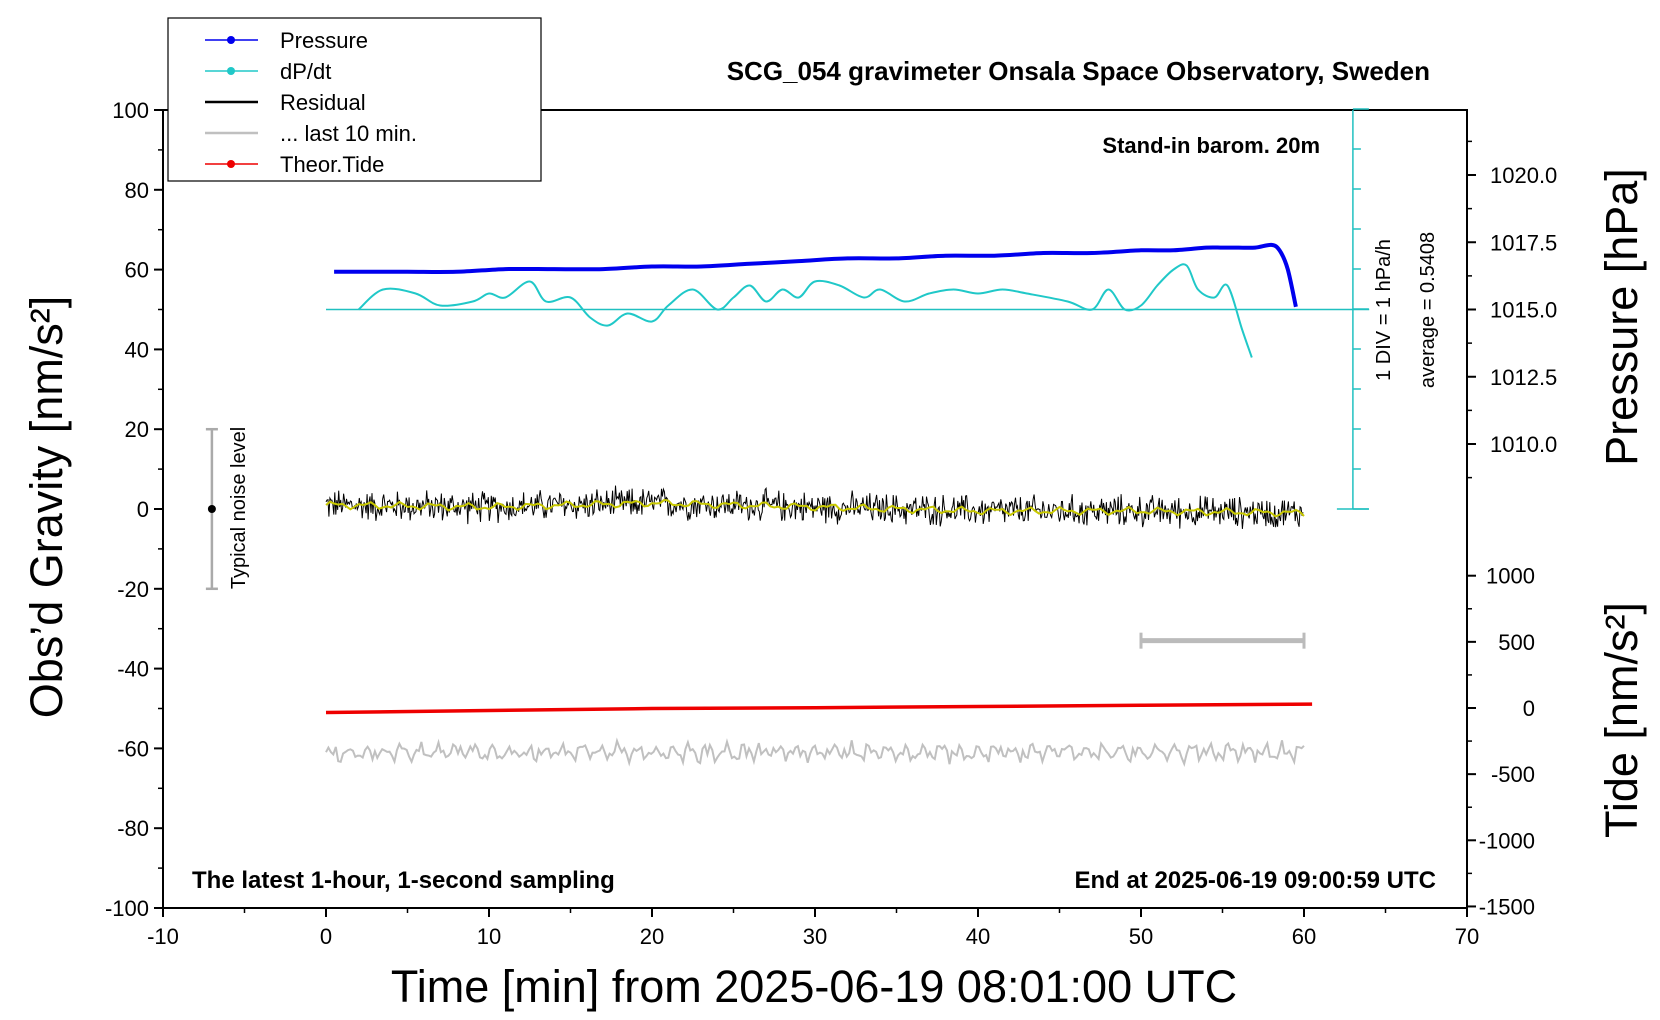 Image resolution: width=1660 pixels, height=1020 pixels. Describe the element at coordinates (127, 908) in the screenshot. I see `y-tick-label: -100` at that location.